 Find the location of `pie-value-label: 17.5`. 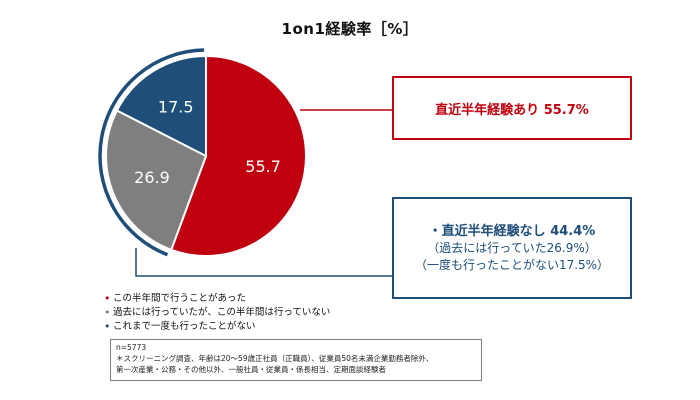

pie-value-label: 17.5 is located at coordinates (176, 107).